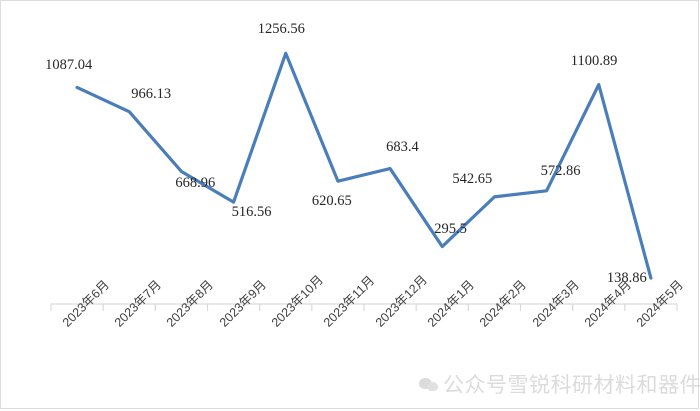  Describe the element at coordinates (472, 178) in the screenshot. I see `data-label: 542.65` at that location.